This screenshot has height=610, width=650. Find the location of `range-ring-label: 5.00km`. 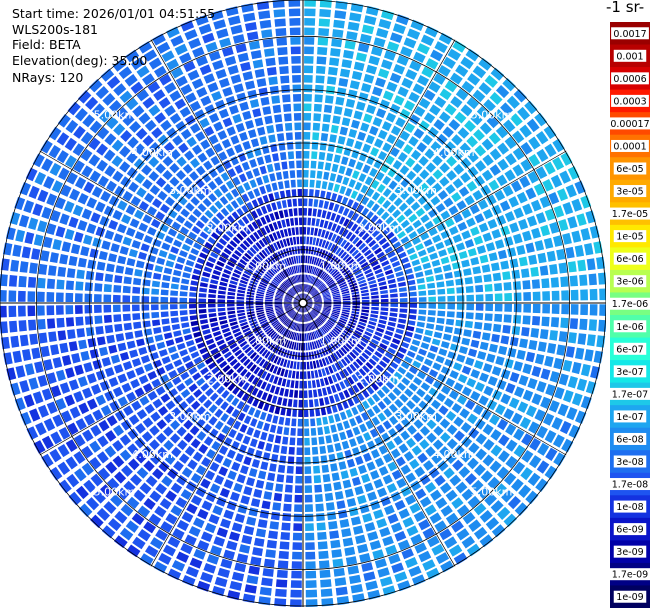

range-ring-label: 5.00km is located at coordinates (492, 114).